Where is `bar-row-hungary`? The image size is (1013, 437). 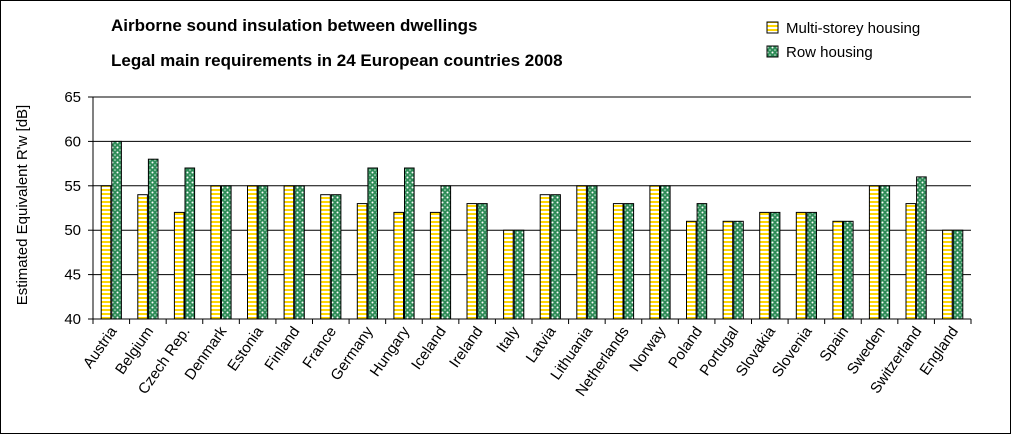 bar-row-hungary is located at coordinates (409, 243).